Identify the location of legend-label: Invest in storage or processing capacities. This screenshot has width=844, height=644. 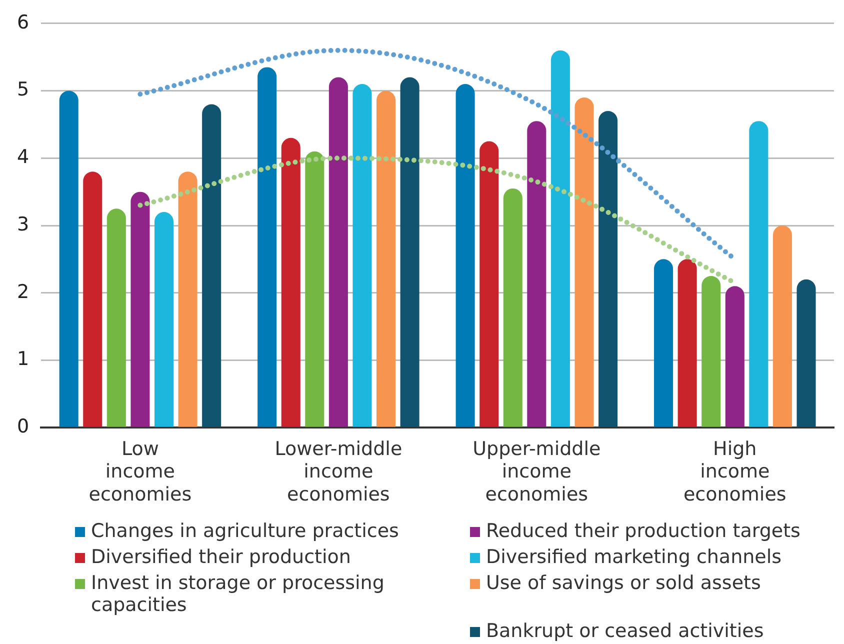
(238, 594).